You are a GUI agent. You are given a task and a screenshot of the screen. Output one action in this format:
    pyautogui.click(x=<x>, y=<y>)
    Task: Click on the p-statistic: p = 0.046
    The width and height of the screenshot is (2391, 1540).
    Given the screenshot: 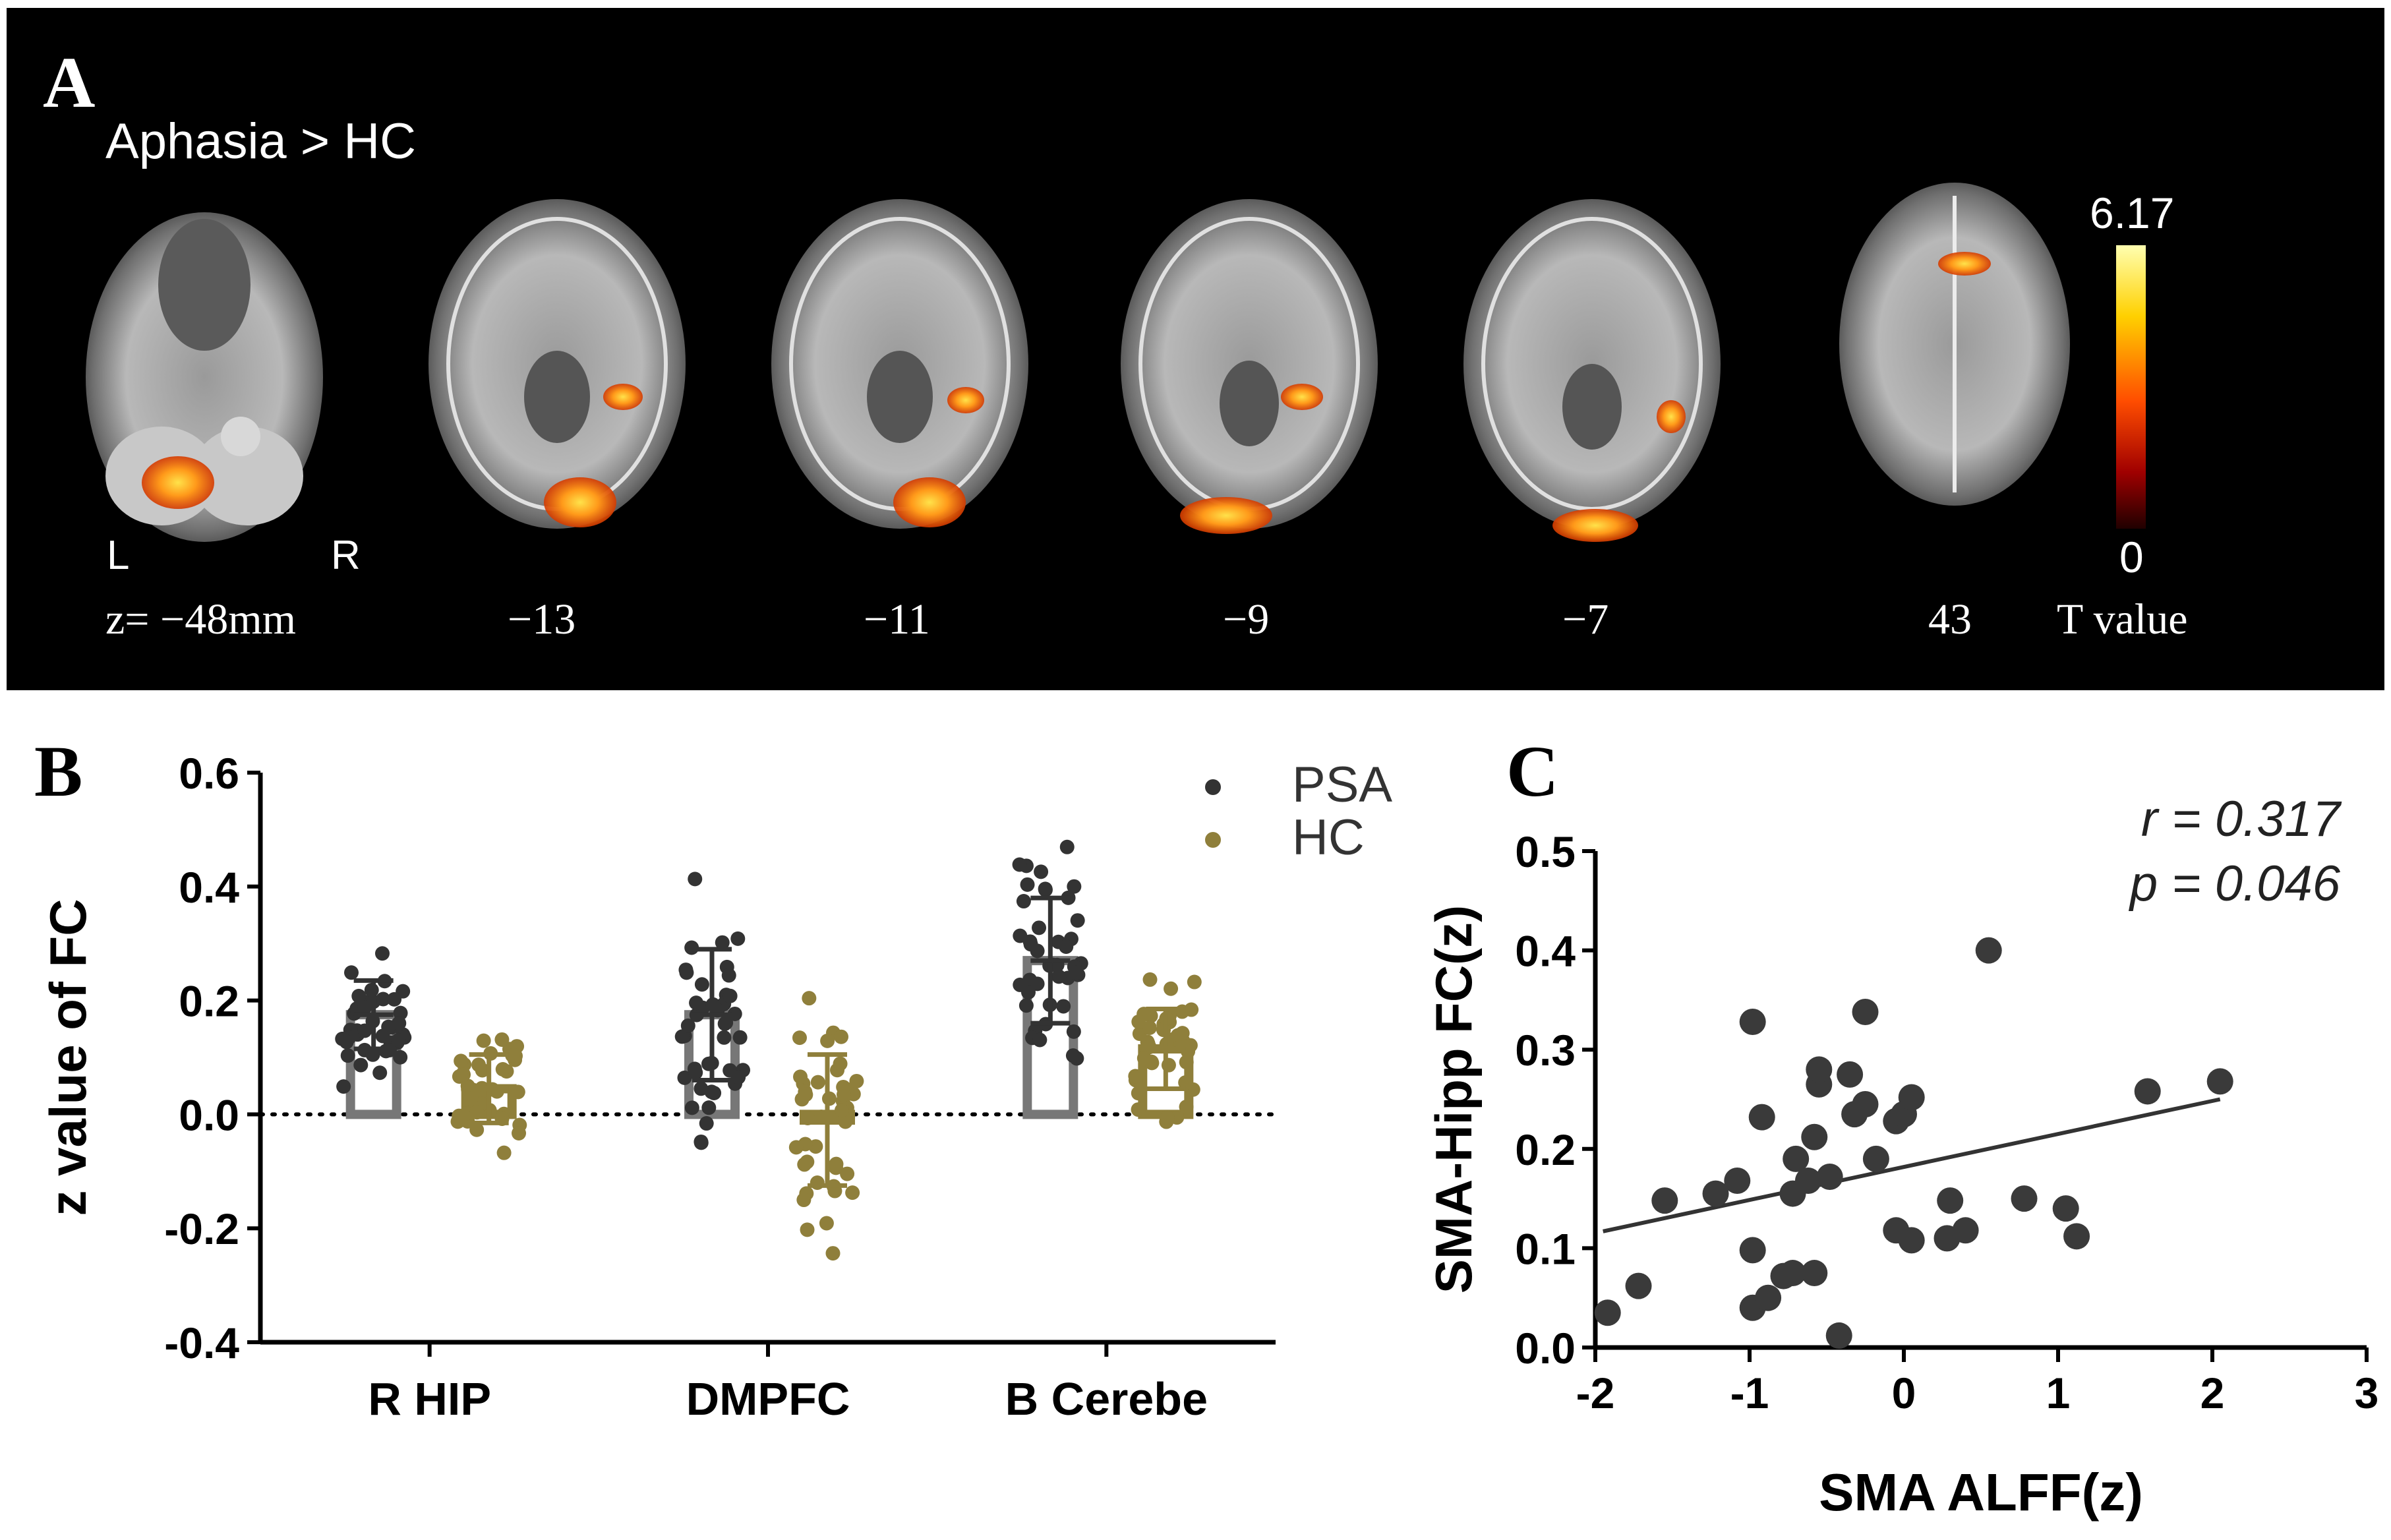 What is the action you would take?
    pyautogui.click(x=2235, y=884)
    